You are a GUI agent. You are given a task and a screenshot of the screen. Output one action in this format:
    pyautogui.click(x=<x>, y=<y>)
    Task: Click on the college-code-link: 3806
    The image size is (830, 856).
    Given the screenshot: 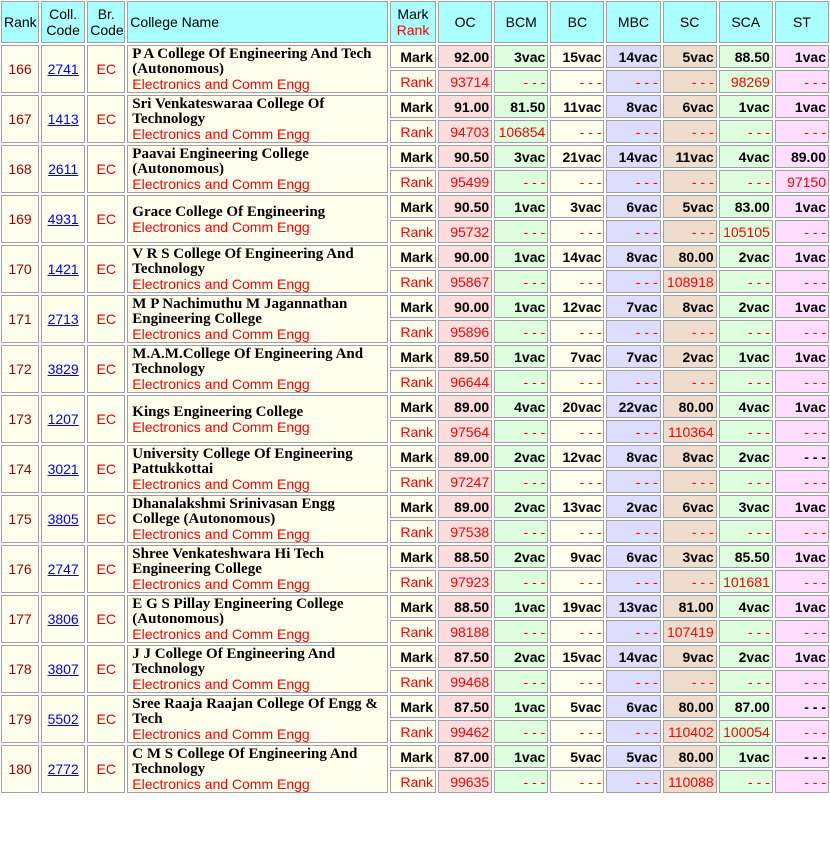 What is the action you would take?
    pyautogui.click(x=63, y=619)
    